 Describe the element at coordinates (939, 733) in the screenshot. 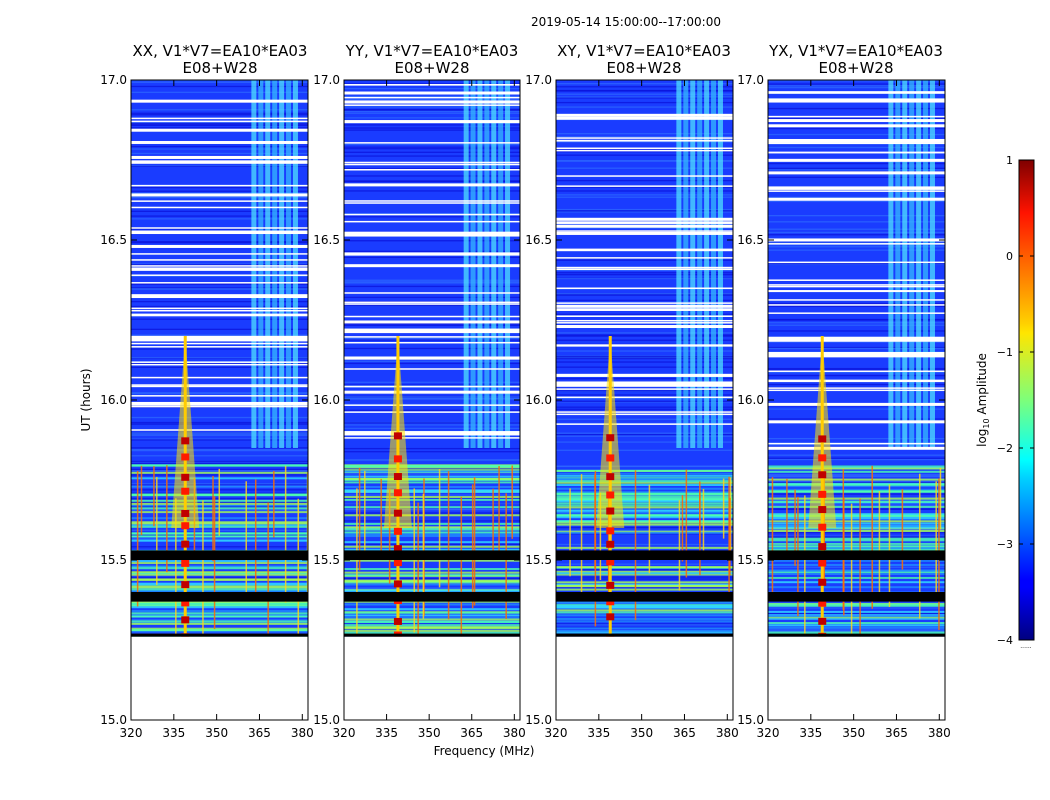

I see `panel-yx-xtick-label: 380` at that location.